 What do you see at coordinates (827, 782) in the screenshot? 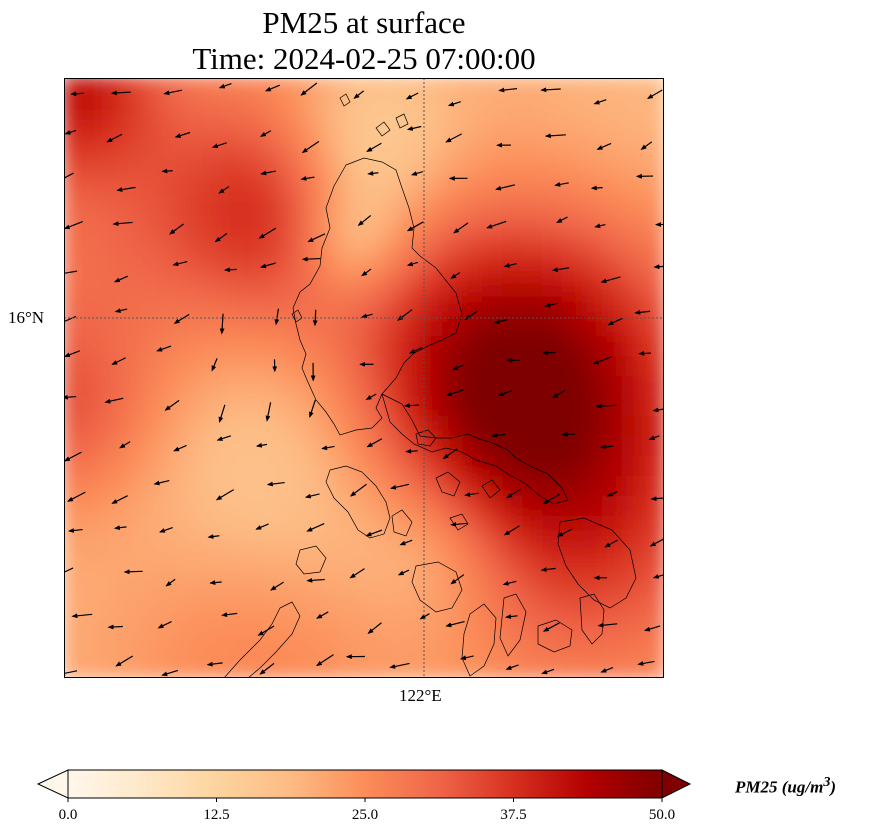
I see `colorbar-title-sup: 3` at bounding box center [827, 782].